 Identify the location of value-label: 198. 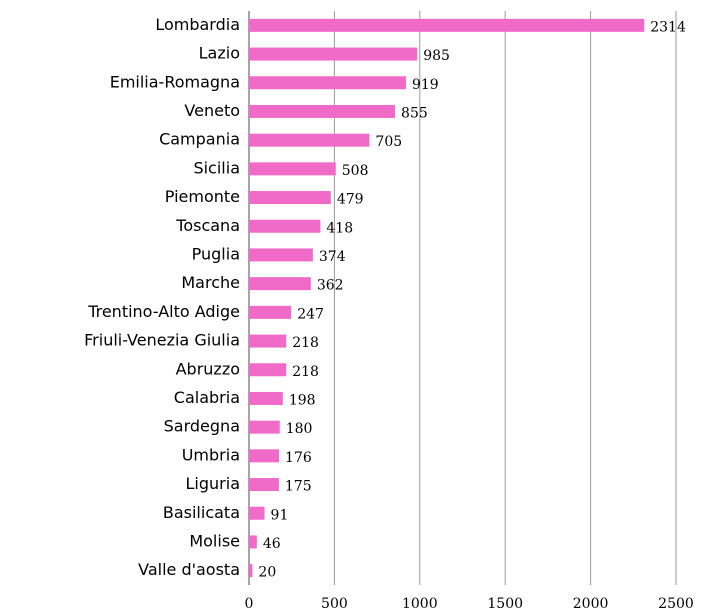
(302, 400).